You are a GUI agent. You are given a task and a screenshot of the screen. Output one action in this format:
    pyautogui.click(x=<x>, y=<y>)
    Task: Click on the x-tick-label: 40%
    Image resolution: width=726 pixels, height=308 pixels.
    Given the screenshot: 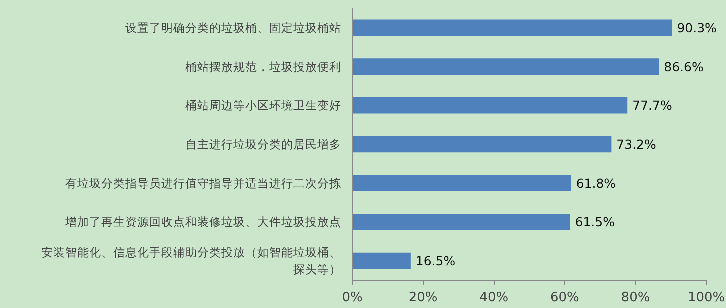 What is the action you would take?
    pyautogui.click(x=494, y=298)
    